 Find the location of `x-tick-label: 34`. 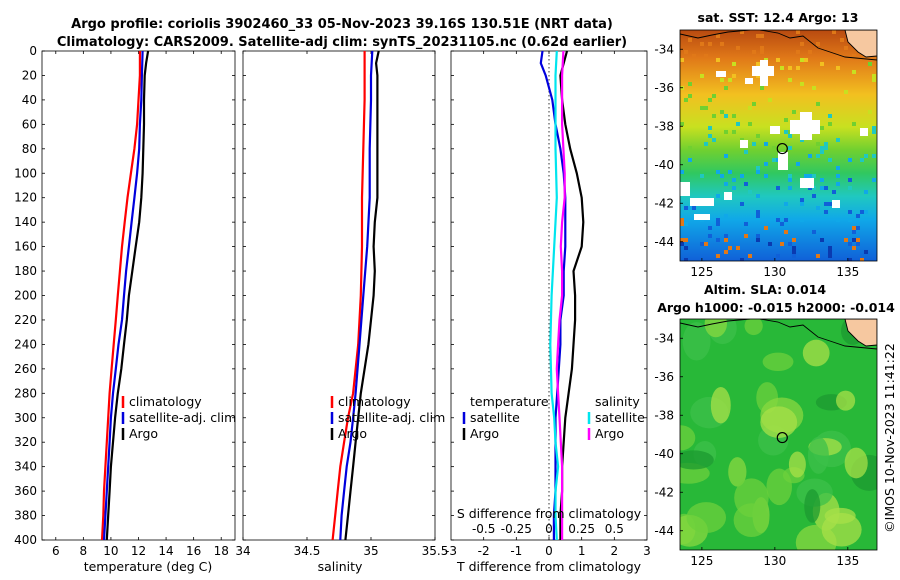

x-tick-label: 34 is located at coordinates (242, 551).